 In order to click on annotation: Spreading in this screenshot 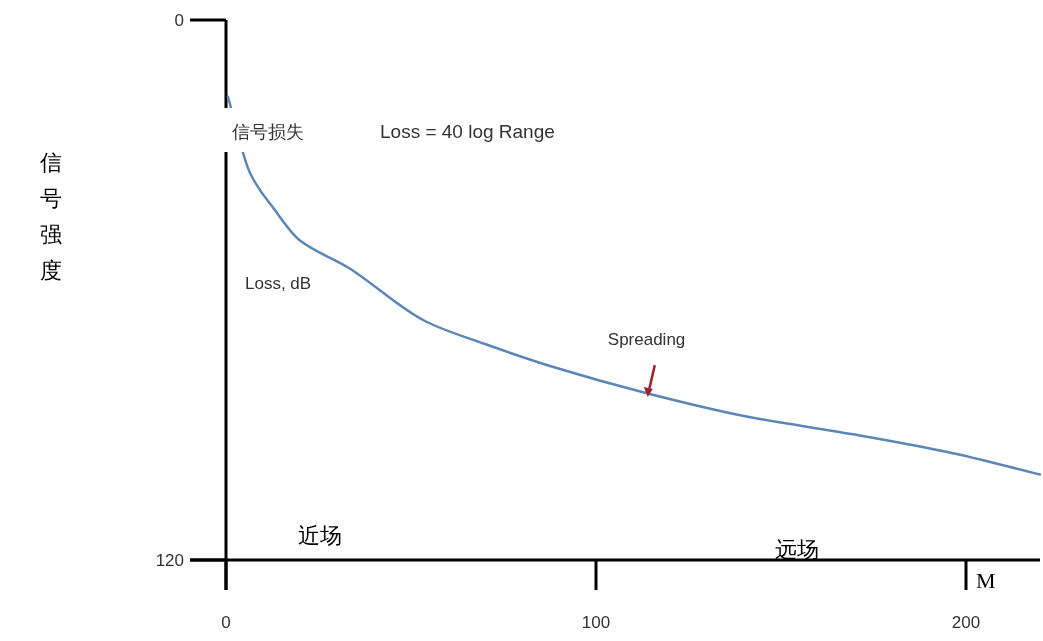, I will do `click(646, 340)`.